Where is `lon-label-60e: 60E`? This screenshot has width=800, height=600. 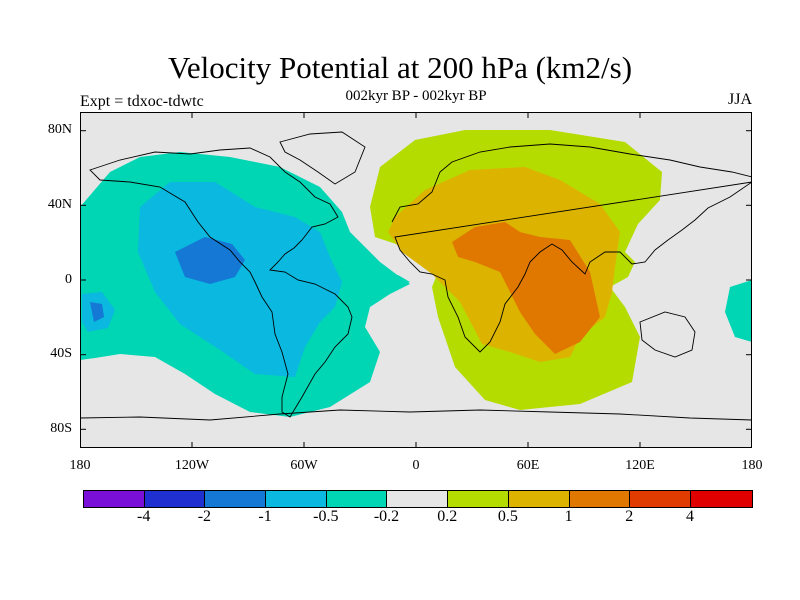 lon-label-60e: 60E is located at coordinates (528, 465).